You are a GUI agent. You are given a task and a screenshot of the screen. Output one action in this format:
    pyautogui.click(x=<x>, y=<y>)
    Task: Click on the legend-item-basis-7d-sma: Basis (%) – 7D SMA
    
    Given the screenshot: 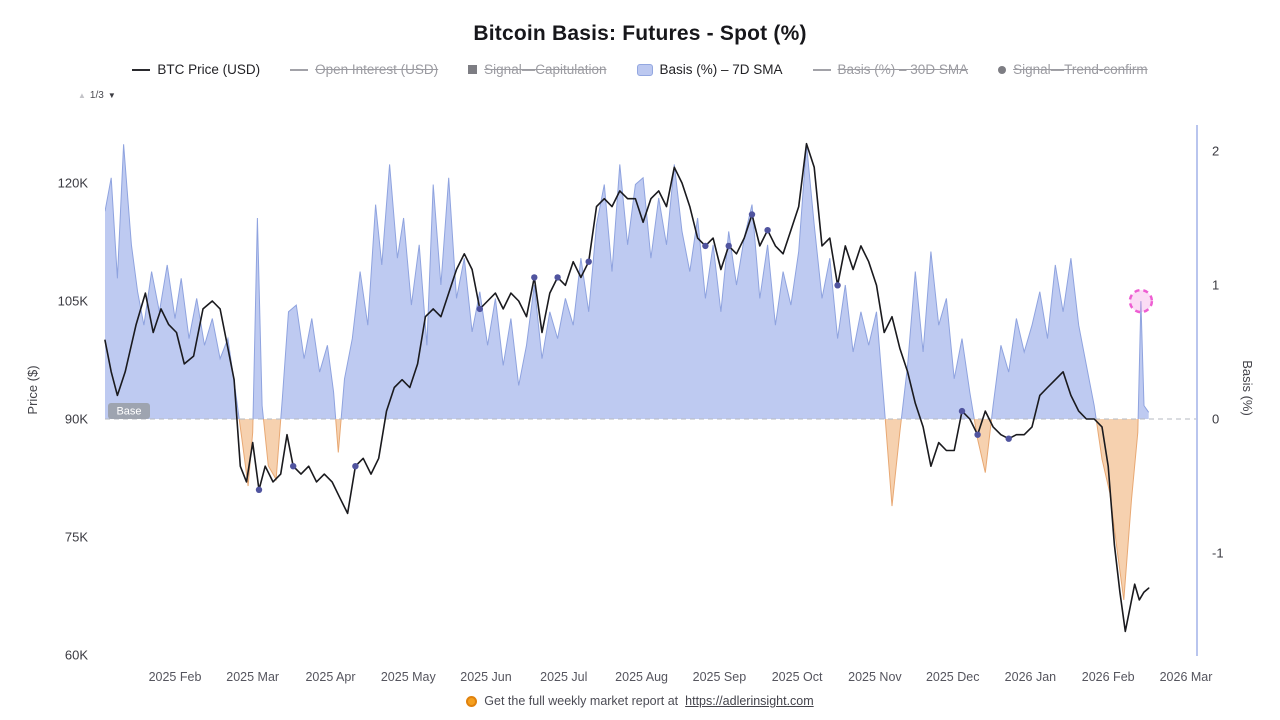 What is the action you would take?
    pyautogui.click(x=709, y=69)
    